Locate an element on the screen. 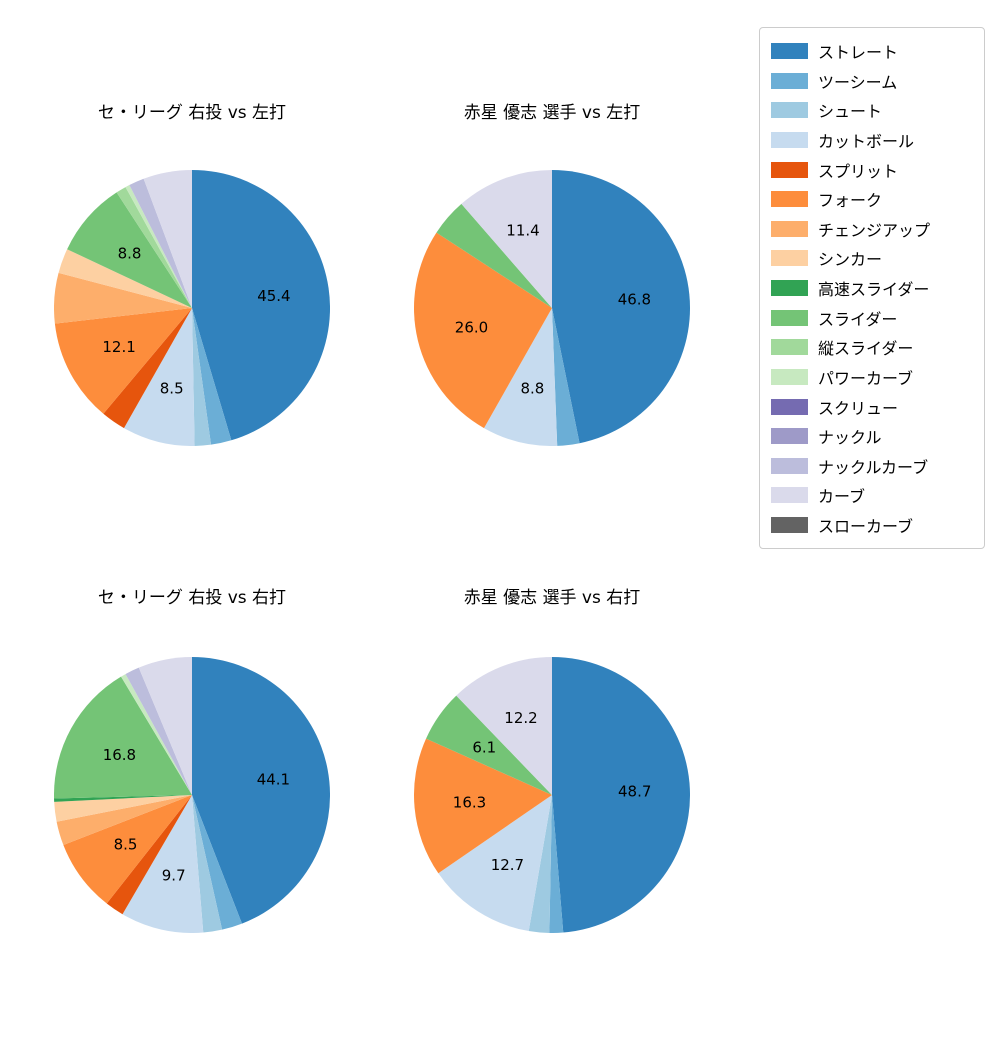 This screenshot has height=1056, width=1000. pie-slice: パワーカーブ is located at coordinates (158, 246).